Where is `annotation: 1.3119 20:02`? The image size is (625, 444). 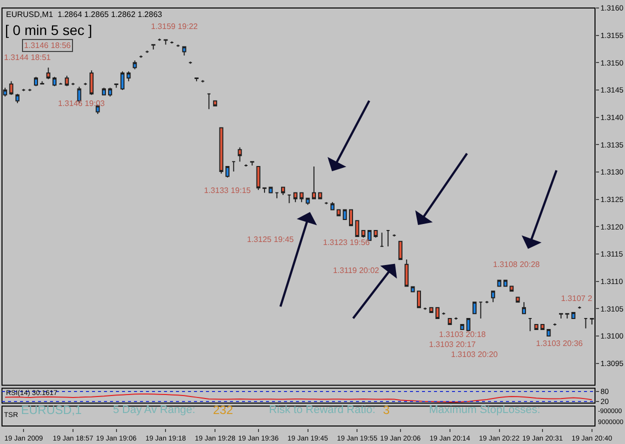
annotation: 1.3119 20:02 is located at coordinates (356, 270).